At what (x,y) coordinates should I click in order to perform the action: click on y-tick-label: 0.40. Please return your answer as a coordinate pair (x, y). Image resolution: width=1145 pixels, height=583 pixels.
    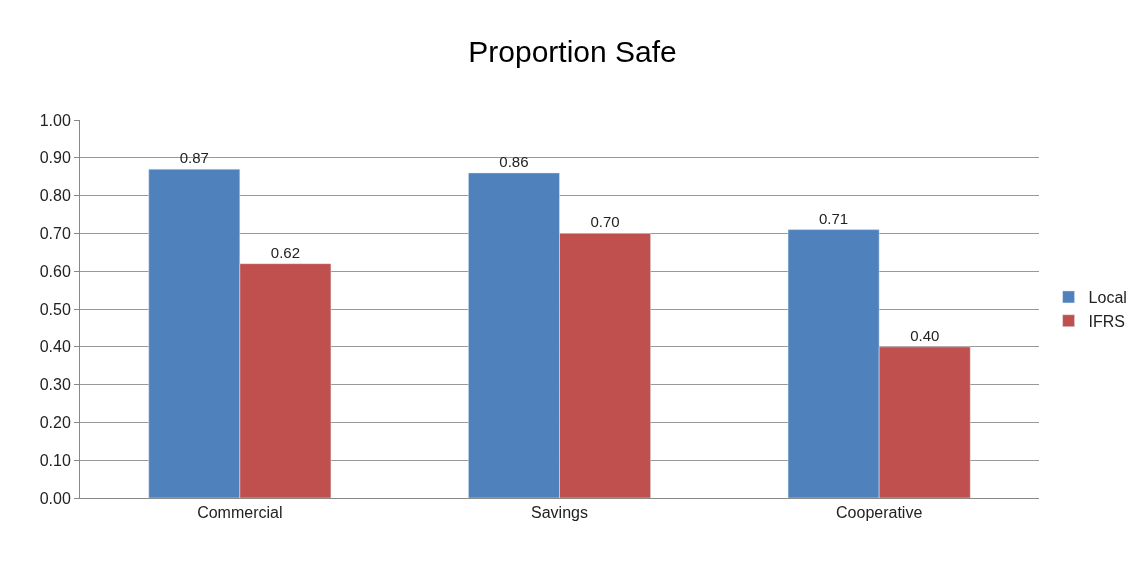
    Looking at the image, I should click on (55, 347).